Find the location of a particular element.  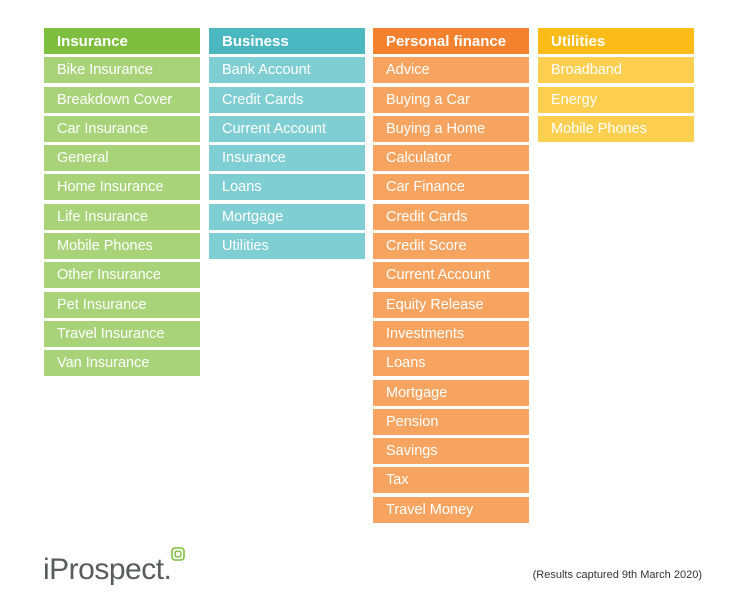

column-header-business: Business is located at coordinates (287, 41).